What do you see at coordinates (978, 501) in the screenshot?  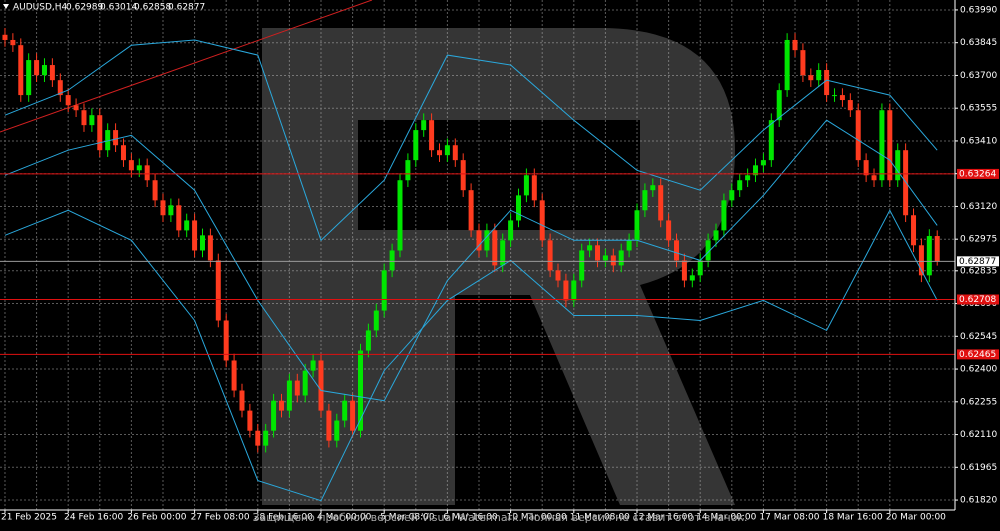 I see `y-tick-label: 0.61820` at bounding box center [978, 501].